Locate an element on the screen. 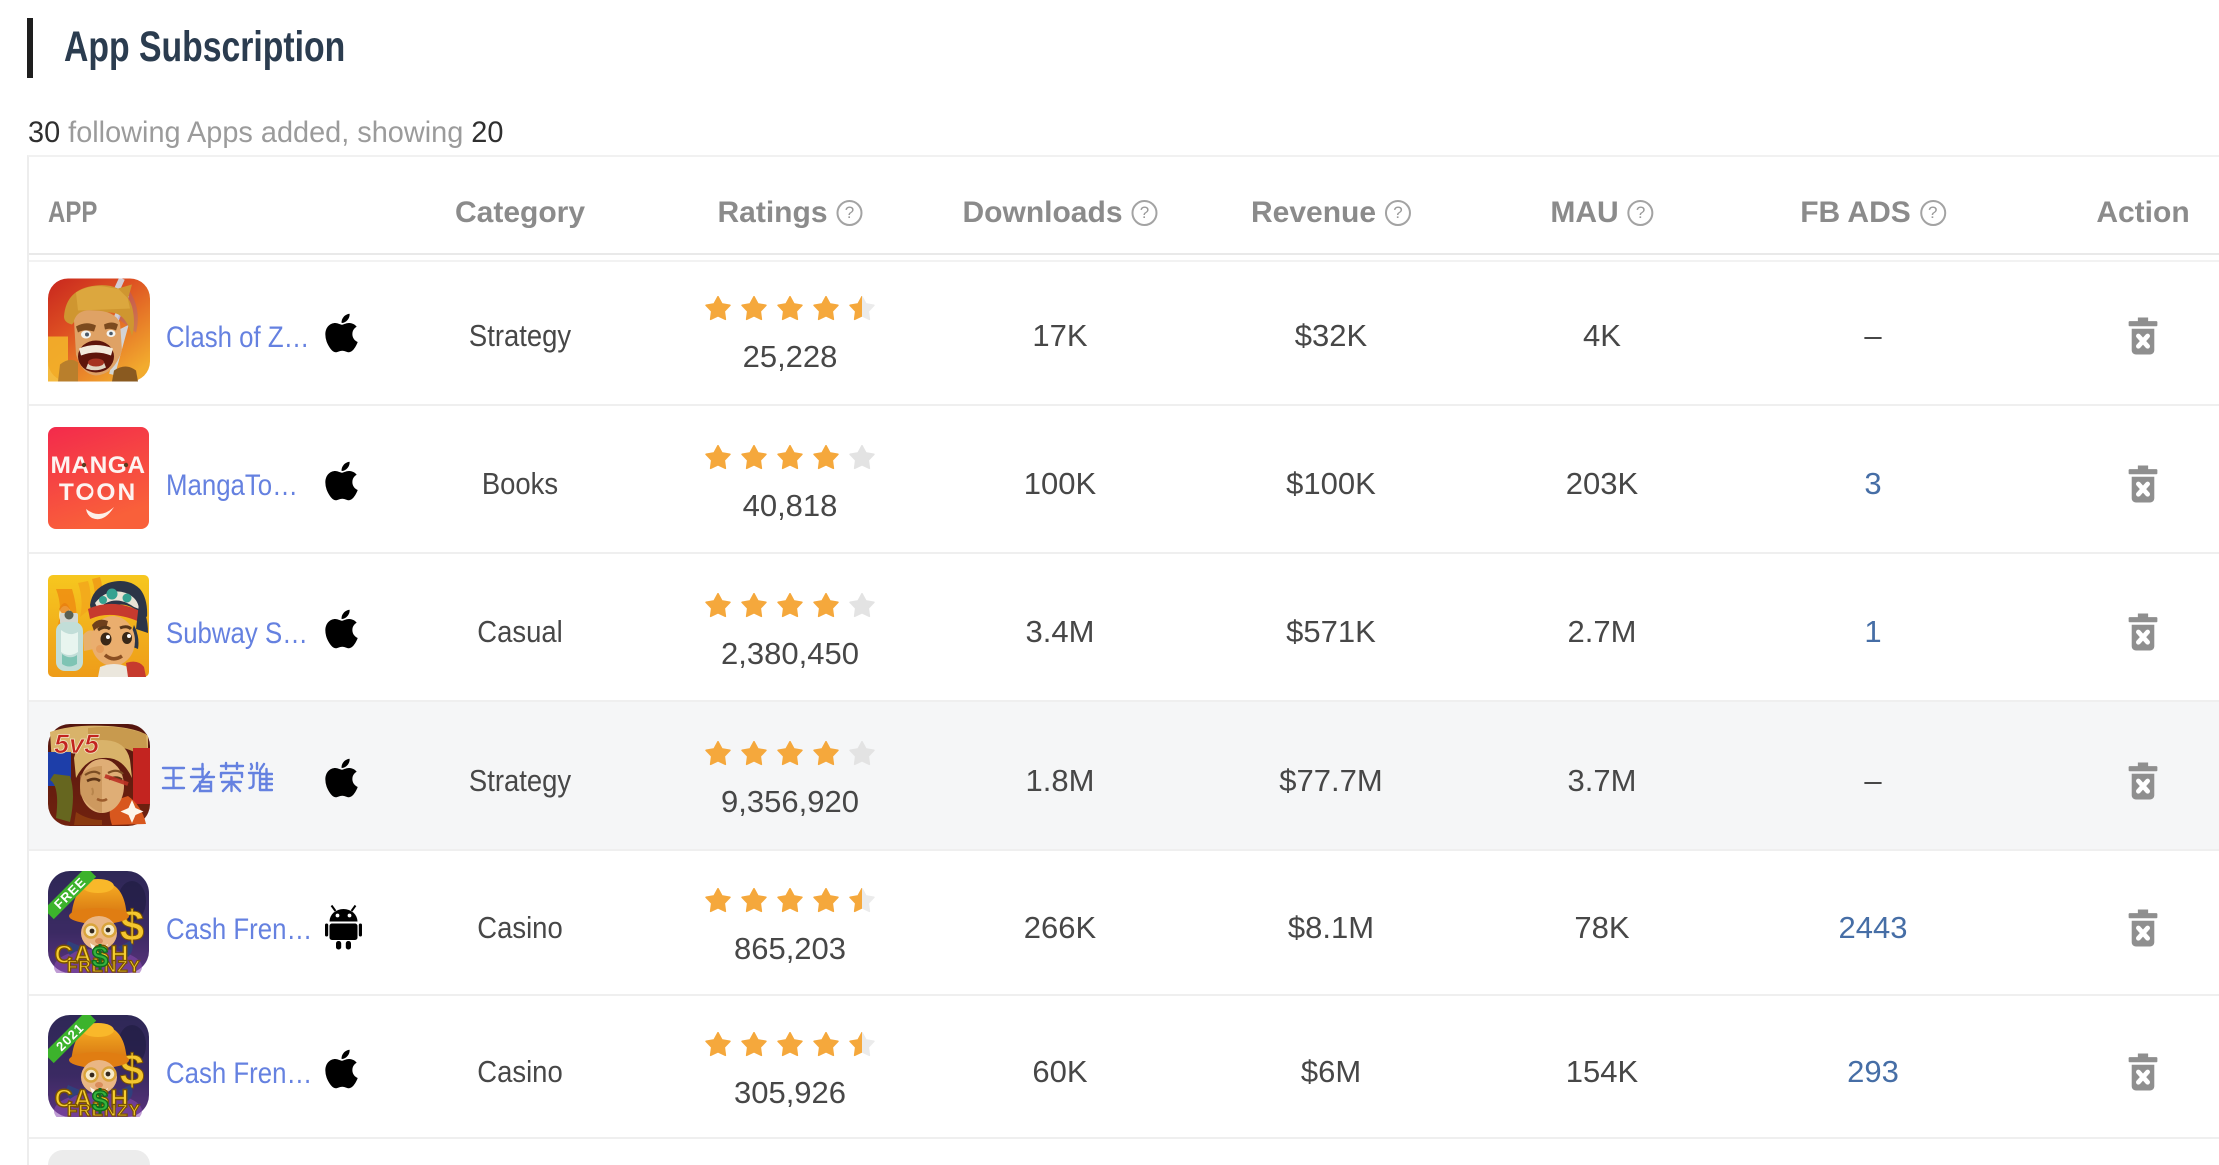 The image size is (2219, 1165). svg-text: TOON is located at coordinates (98, 492).